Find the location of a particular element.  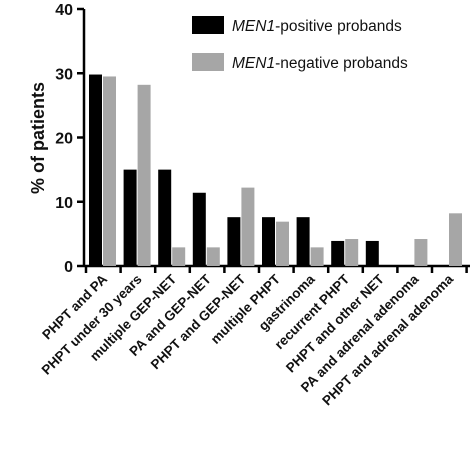

y-tick-label: 30 is located at coordinates (64, 74).